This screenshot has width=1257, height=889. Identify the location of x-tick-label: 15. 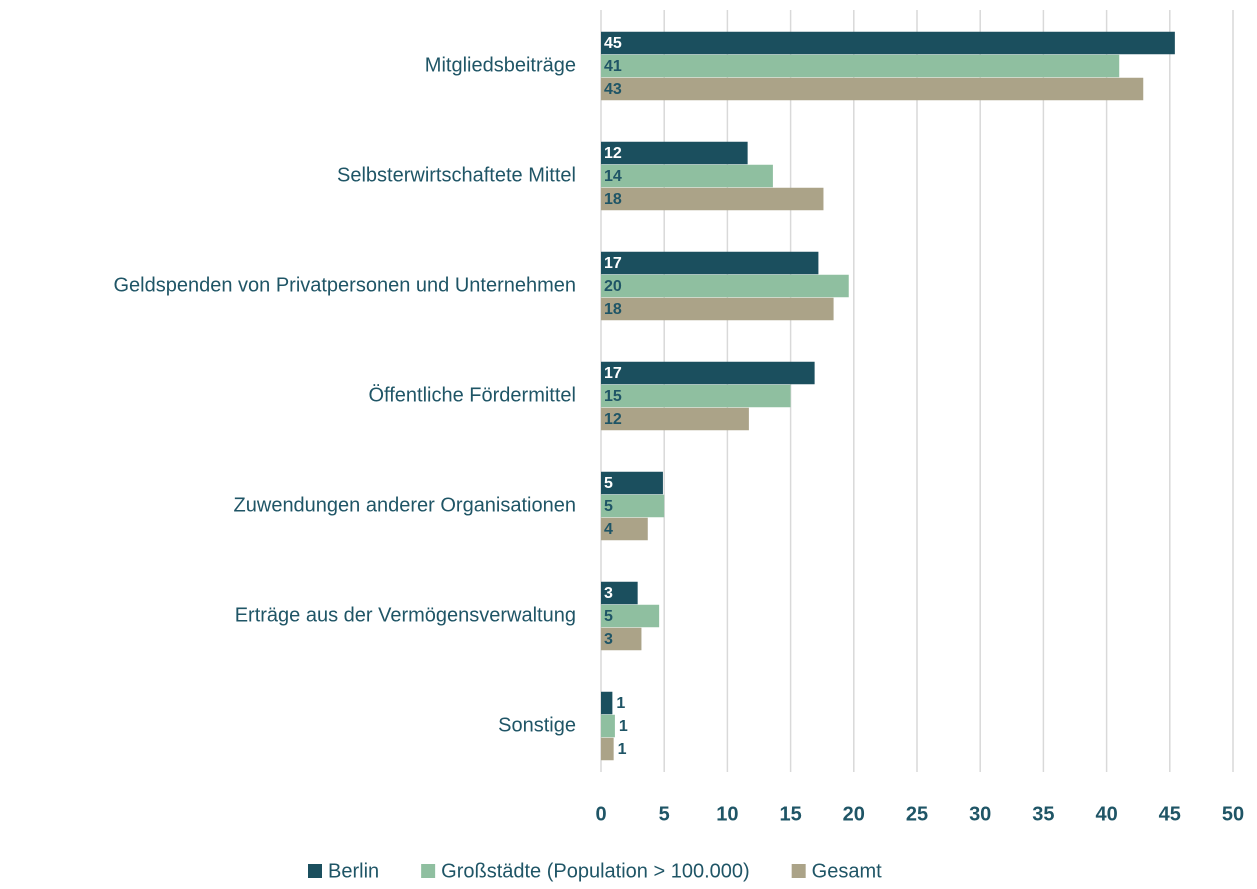
(790, 814).